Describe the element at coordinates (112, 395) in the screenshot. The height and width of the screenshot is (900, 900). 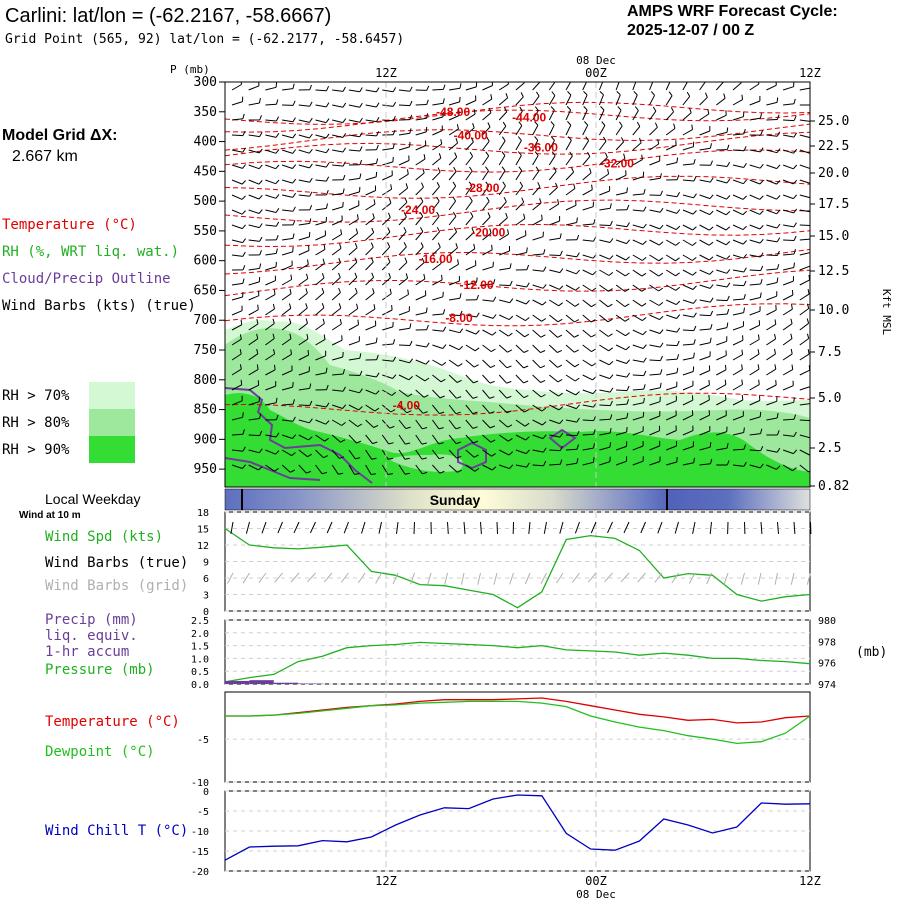
I see `rh70-swatch` at that location.